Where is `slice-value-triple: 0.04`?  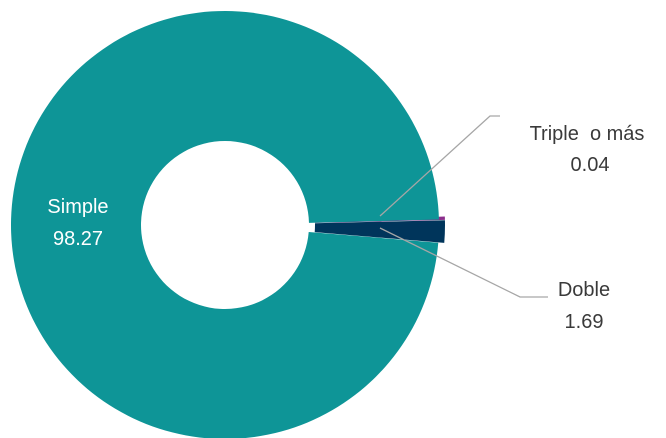
slice-value-triple: 0.04 is located at coordinates (590, 165).